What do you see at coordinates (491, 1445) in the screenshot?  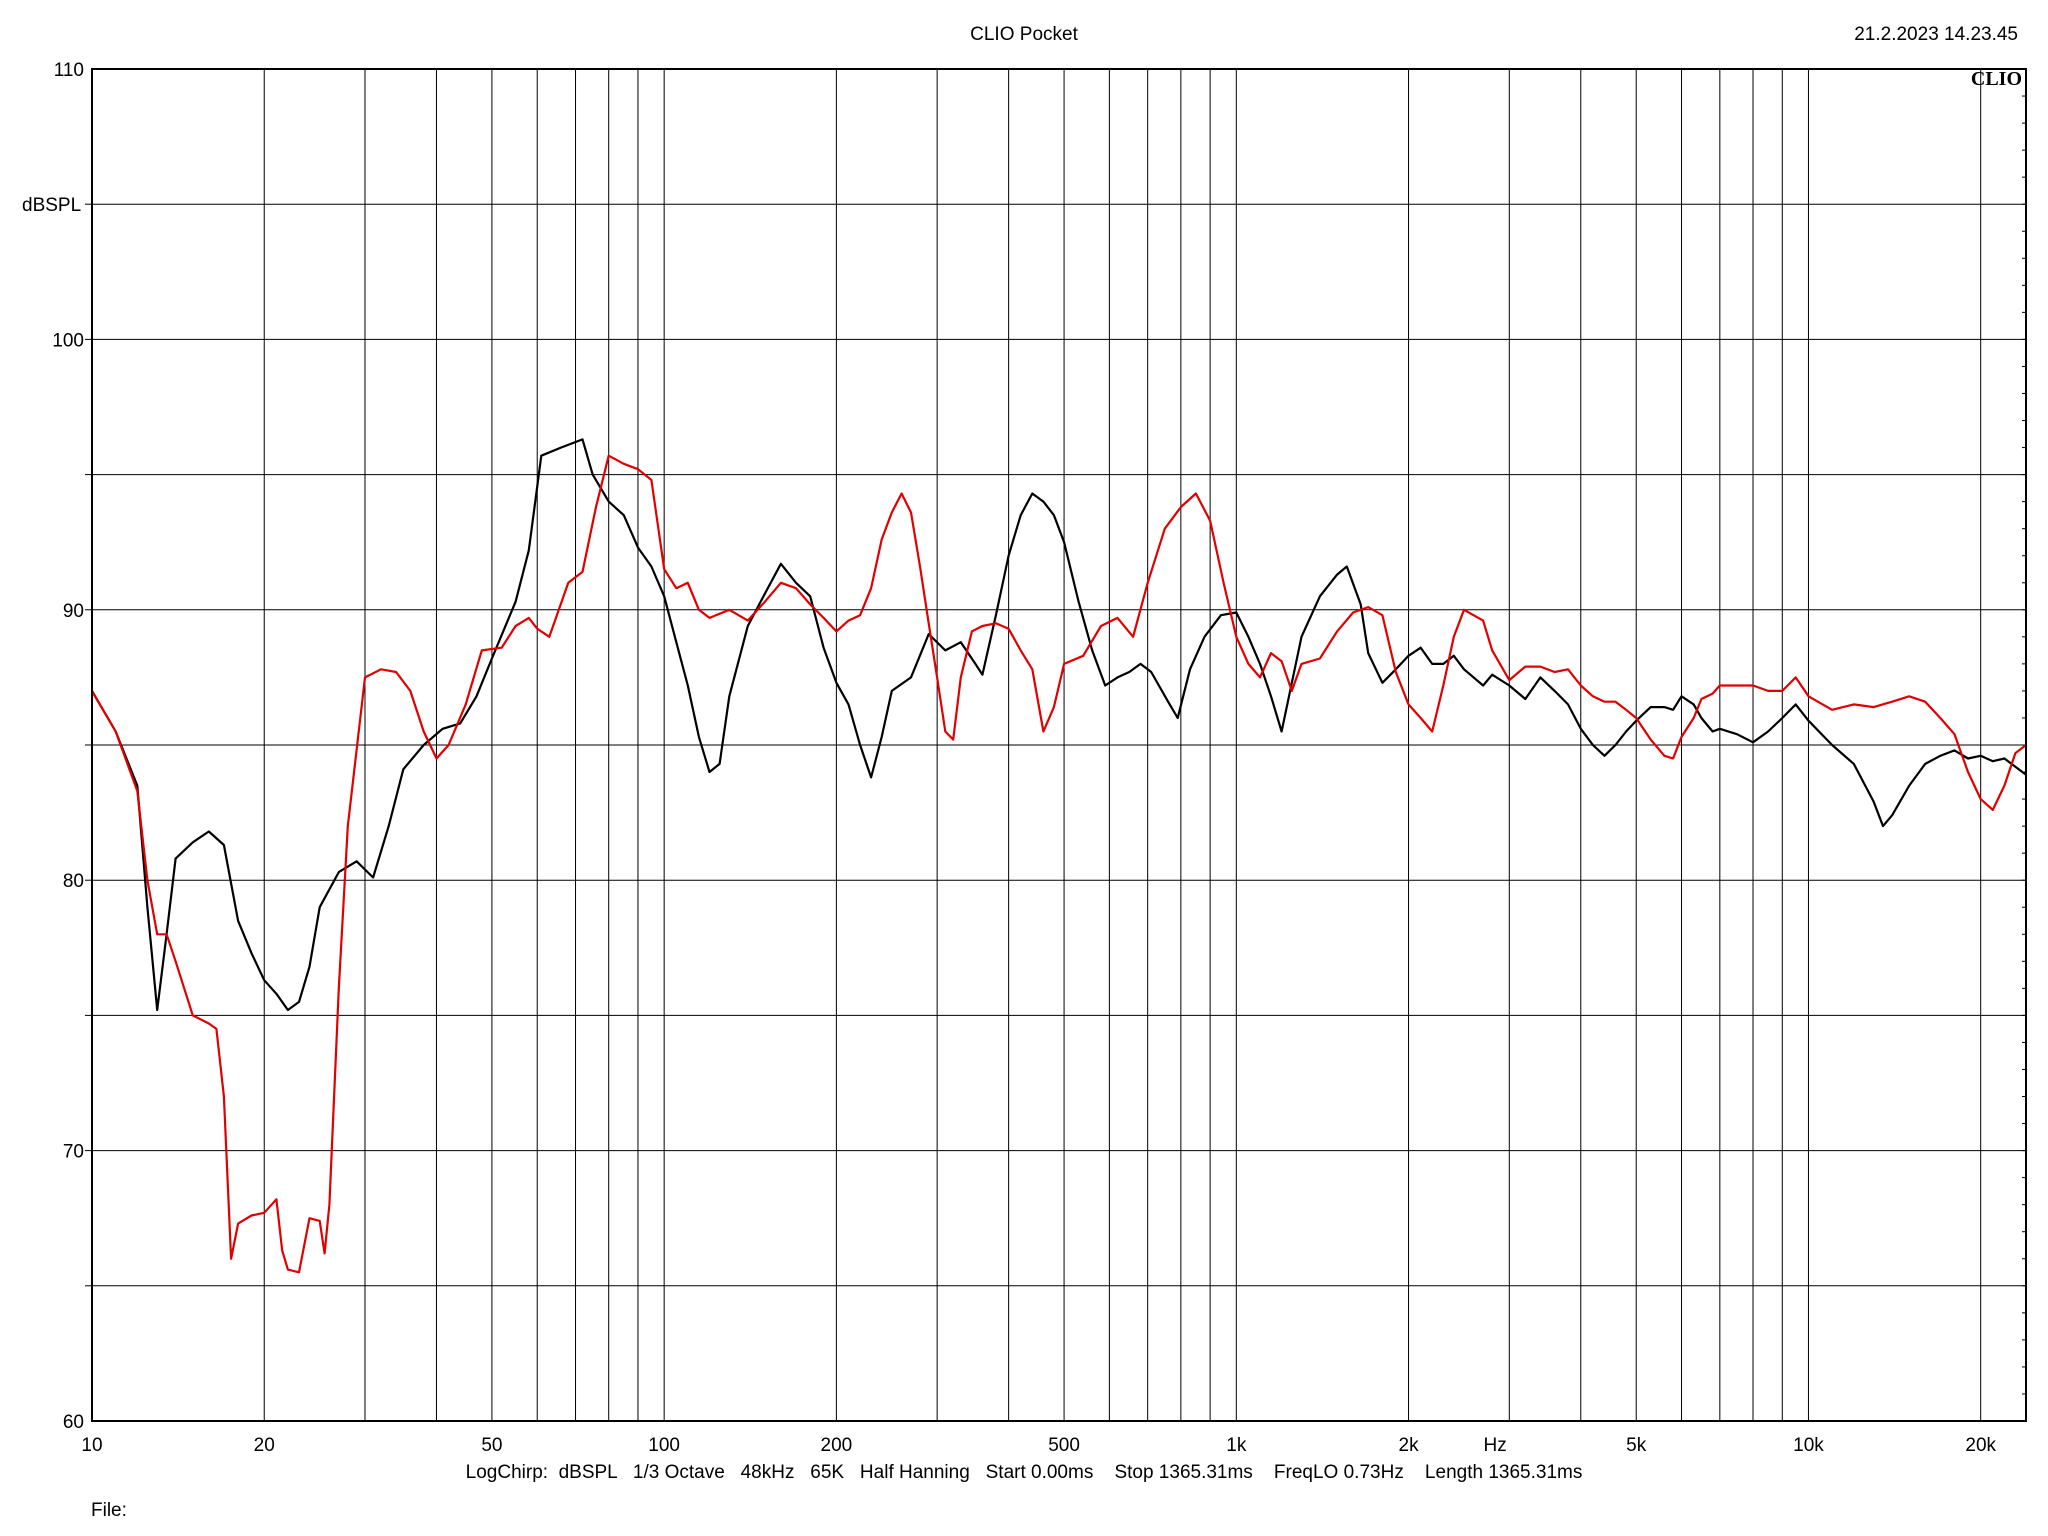 I see `x-tick-label: 50` at bounding box center [491, 1445].